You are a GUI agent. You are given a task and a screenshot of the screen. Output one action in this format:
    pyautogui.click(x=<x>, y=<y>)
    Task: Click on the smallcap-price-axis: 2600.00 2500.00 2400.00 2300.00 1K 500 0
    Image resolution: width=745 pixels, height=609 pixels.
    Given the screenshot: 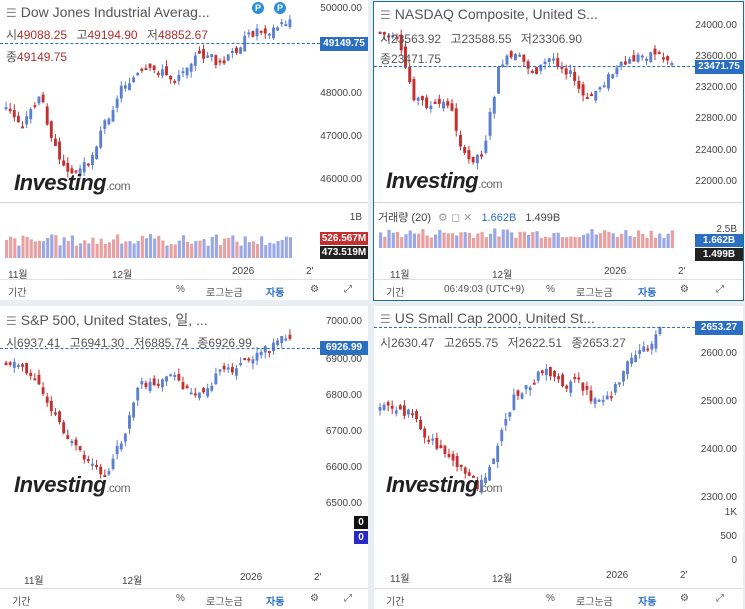 What is the action you would take?
    pyautogui.click(x=718, y=457)
    